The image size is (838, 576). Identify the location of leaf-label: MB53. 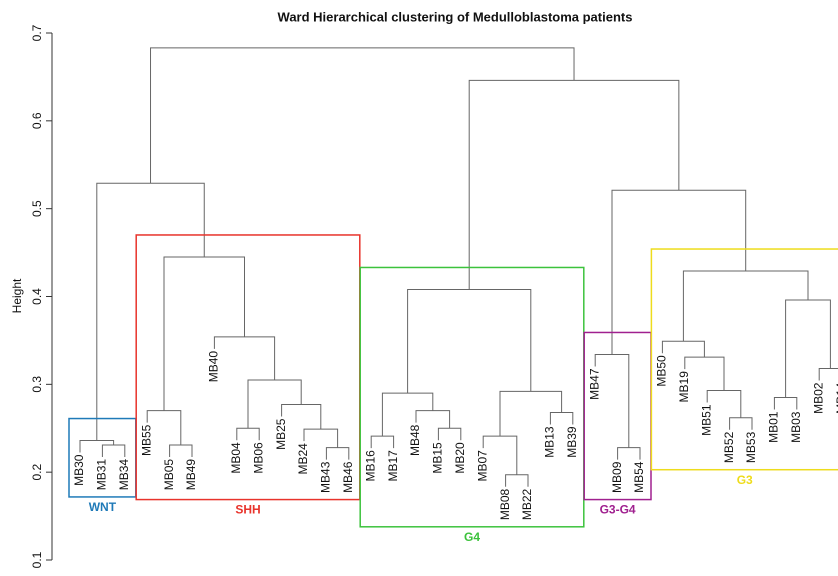
(751, 447).